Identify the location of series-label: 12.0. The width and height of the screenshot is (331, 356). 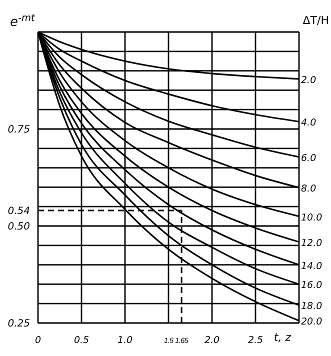
(311, 243).